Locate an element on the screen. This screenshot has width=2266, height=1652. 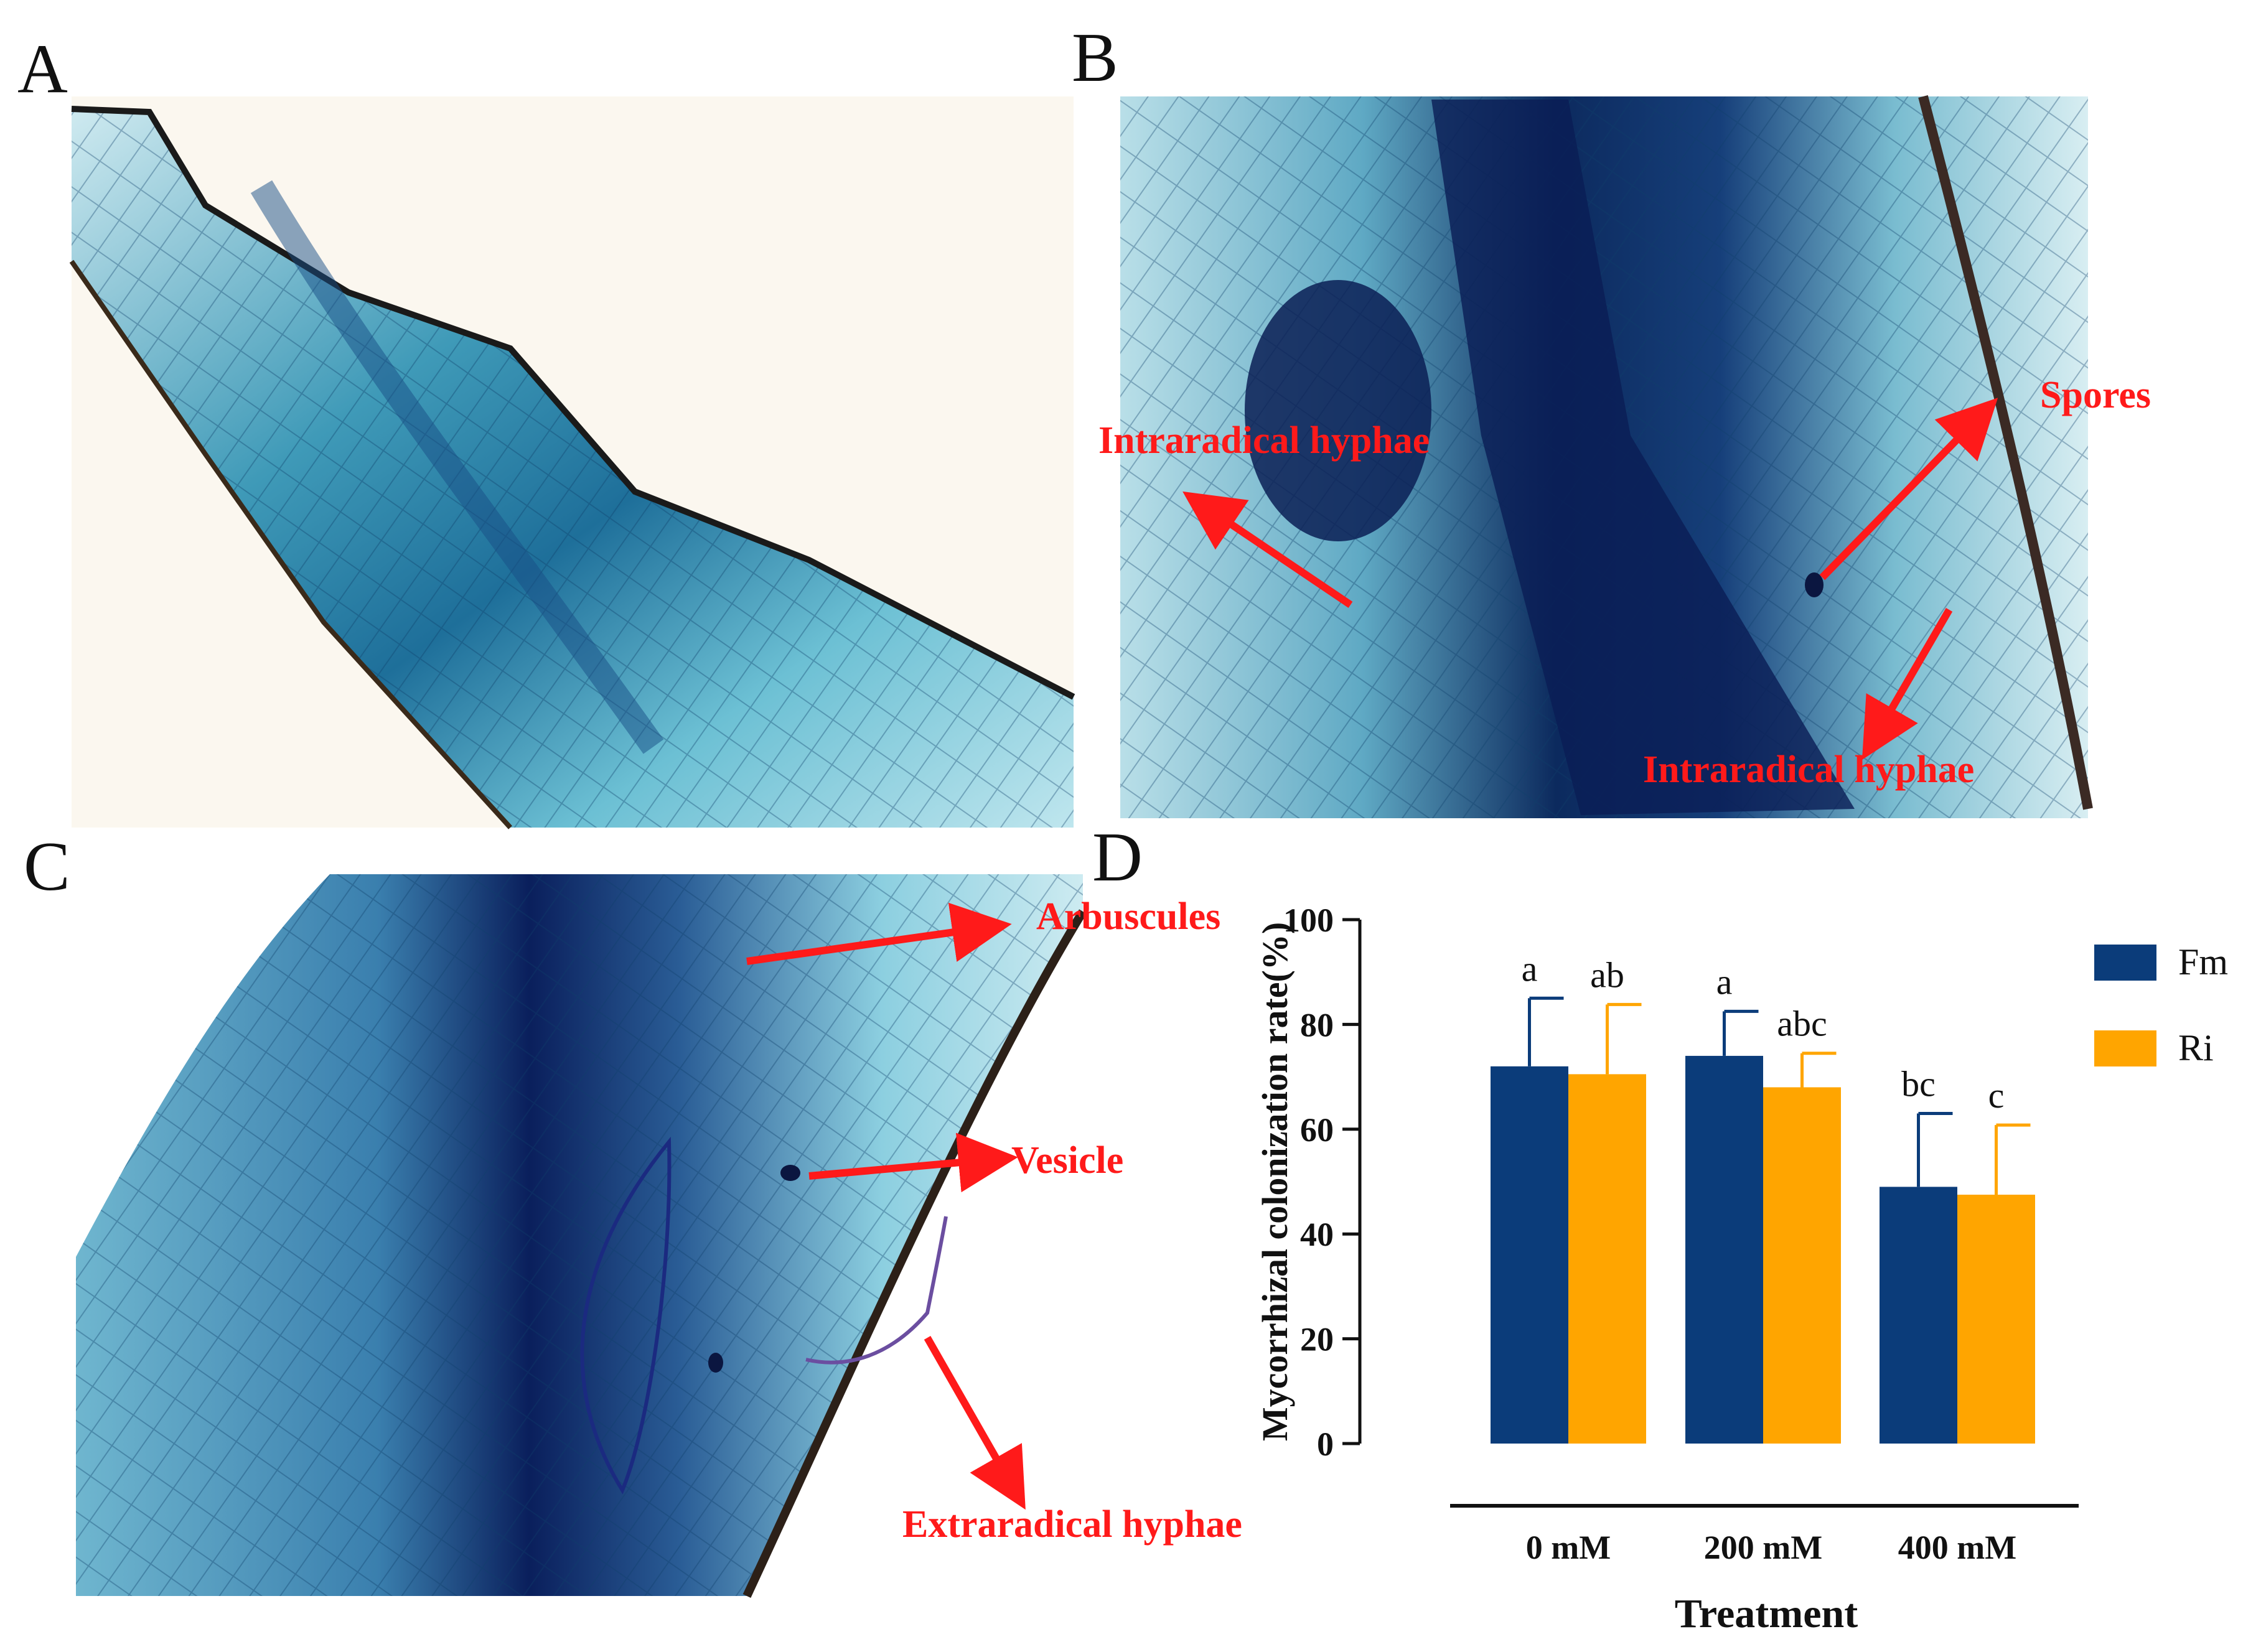
x-tick-label: 0 mM is located at coordinates (1568, 1547).